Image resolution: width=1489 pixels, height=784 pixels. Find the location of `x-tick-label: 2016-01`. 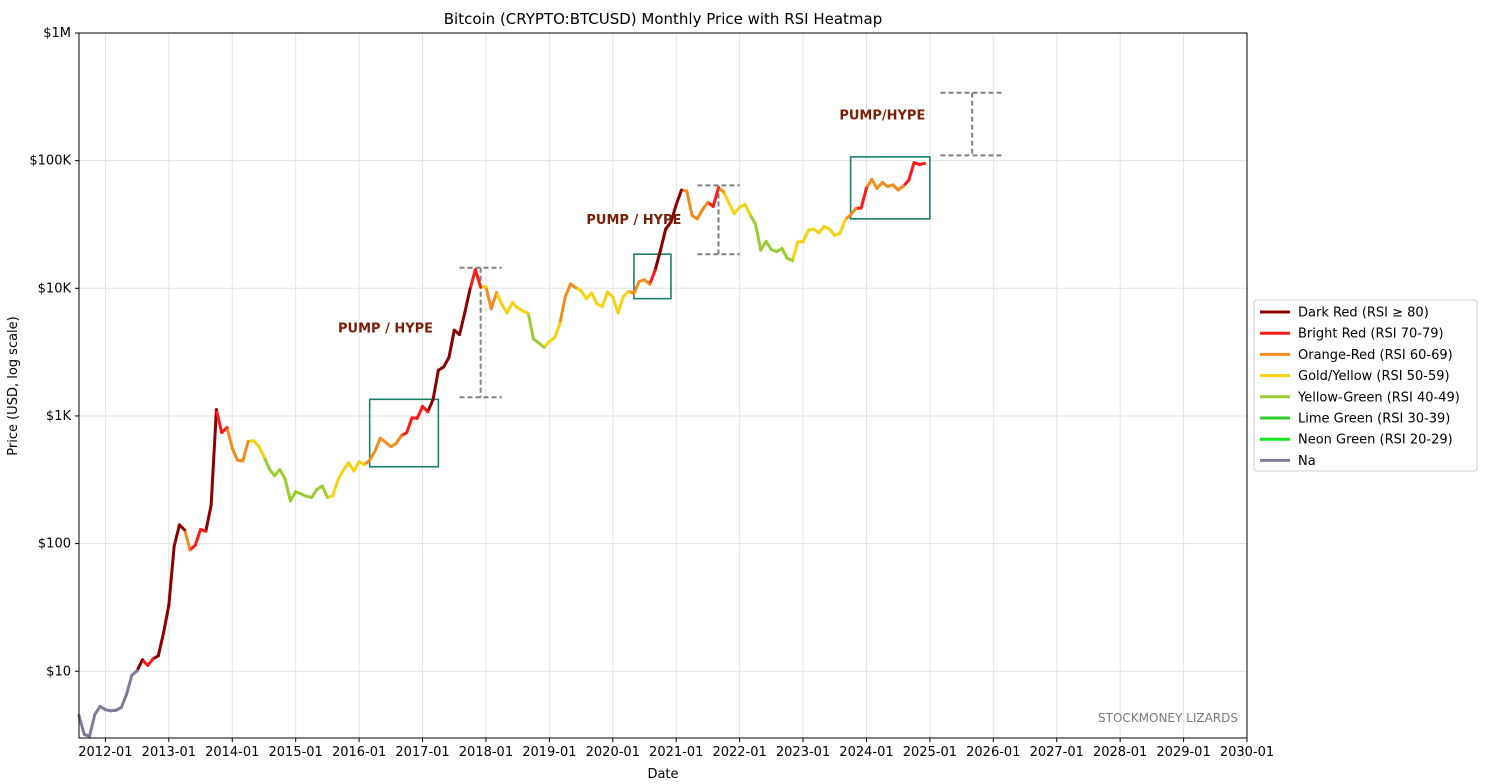

x-tick-label: 2016-01 is located at coordinates (359, 752).